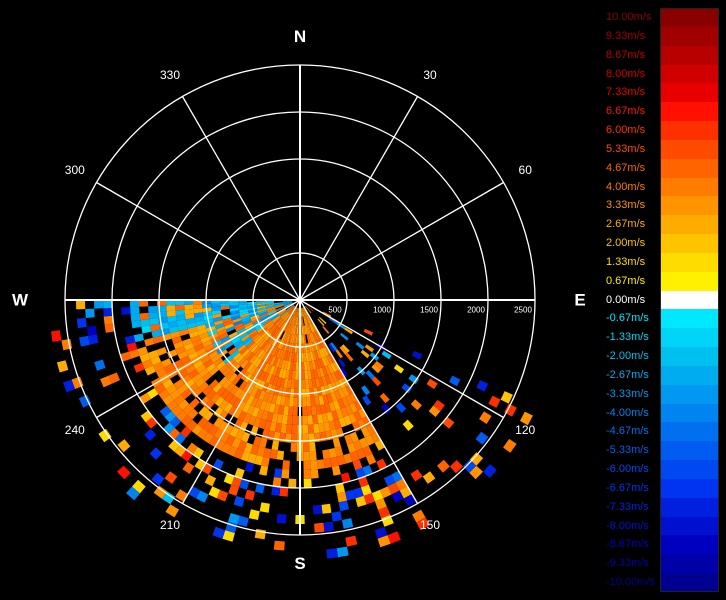  Describe the element at coordinates (663, 451) in the screenshot. I see `colorbar-entry: -5.33m/s` at that location.